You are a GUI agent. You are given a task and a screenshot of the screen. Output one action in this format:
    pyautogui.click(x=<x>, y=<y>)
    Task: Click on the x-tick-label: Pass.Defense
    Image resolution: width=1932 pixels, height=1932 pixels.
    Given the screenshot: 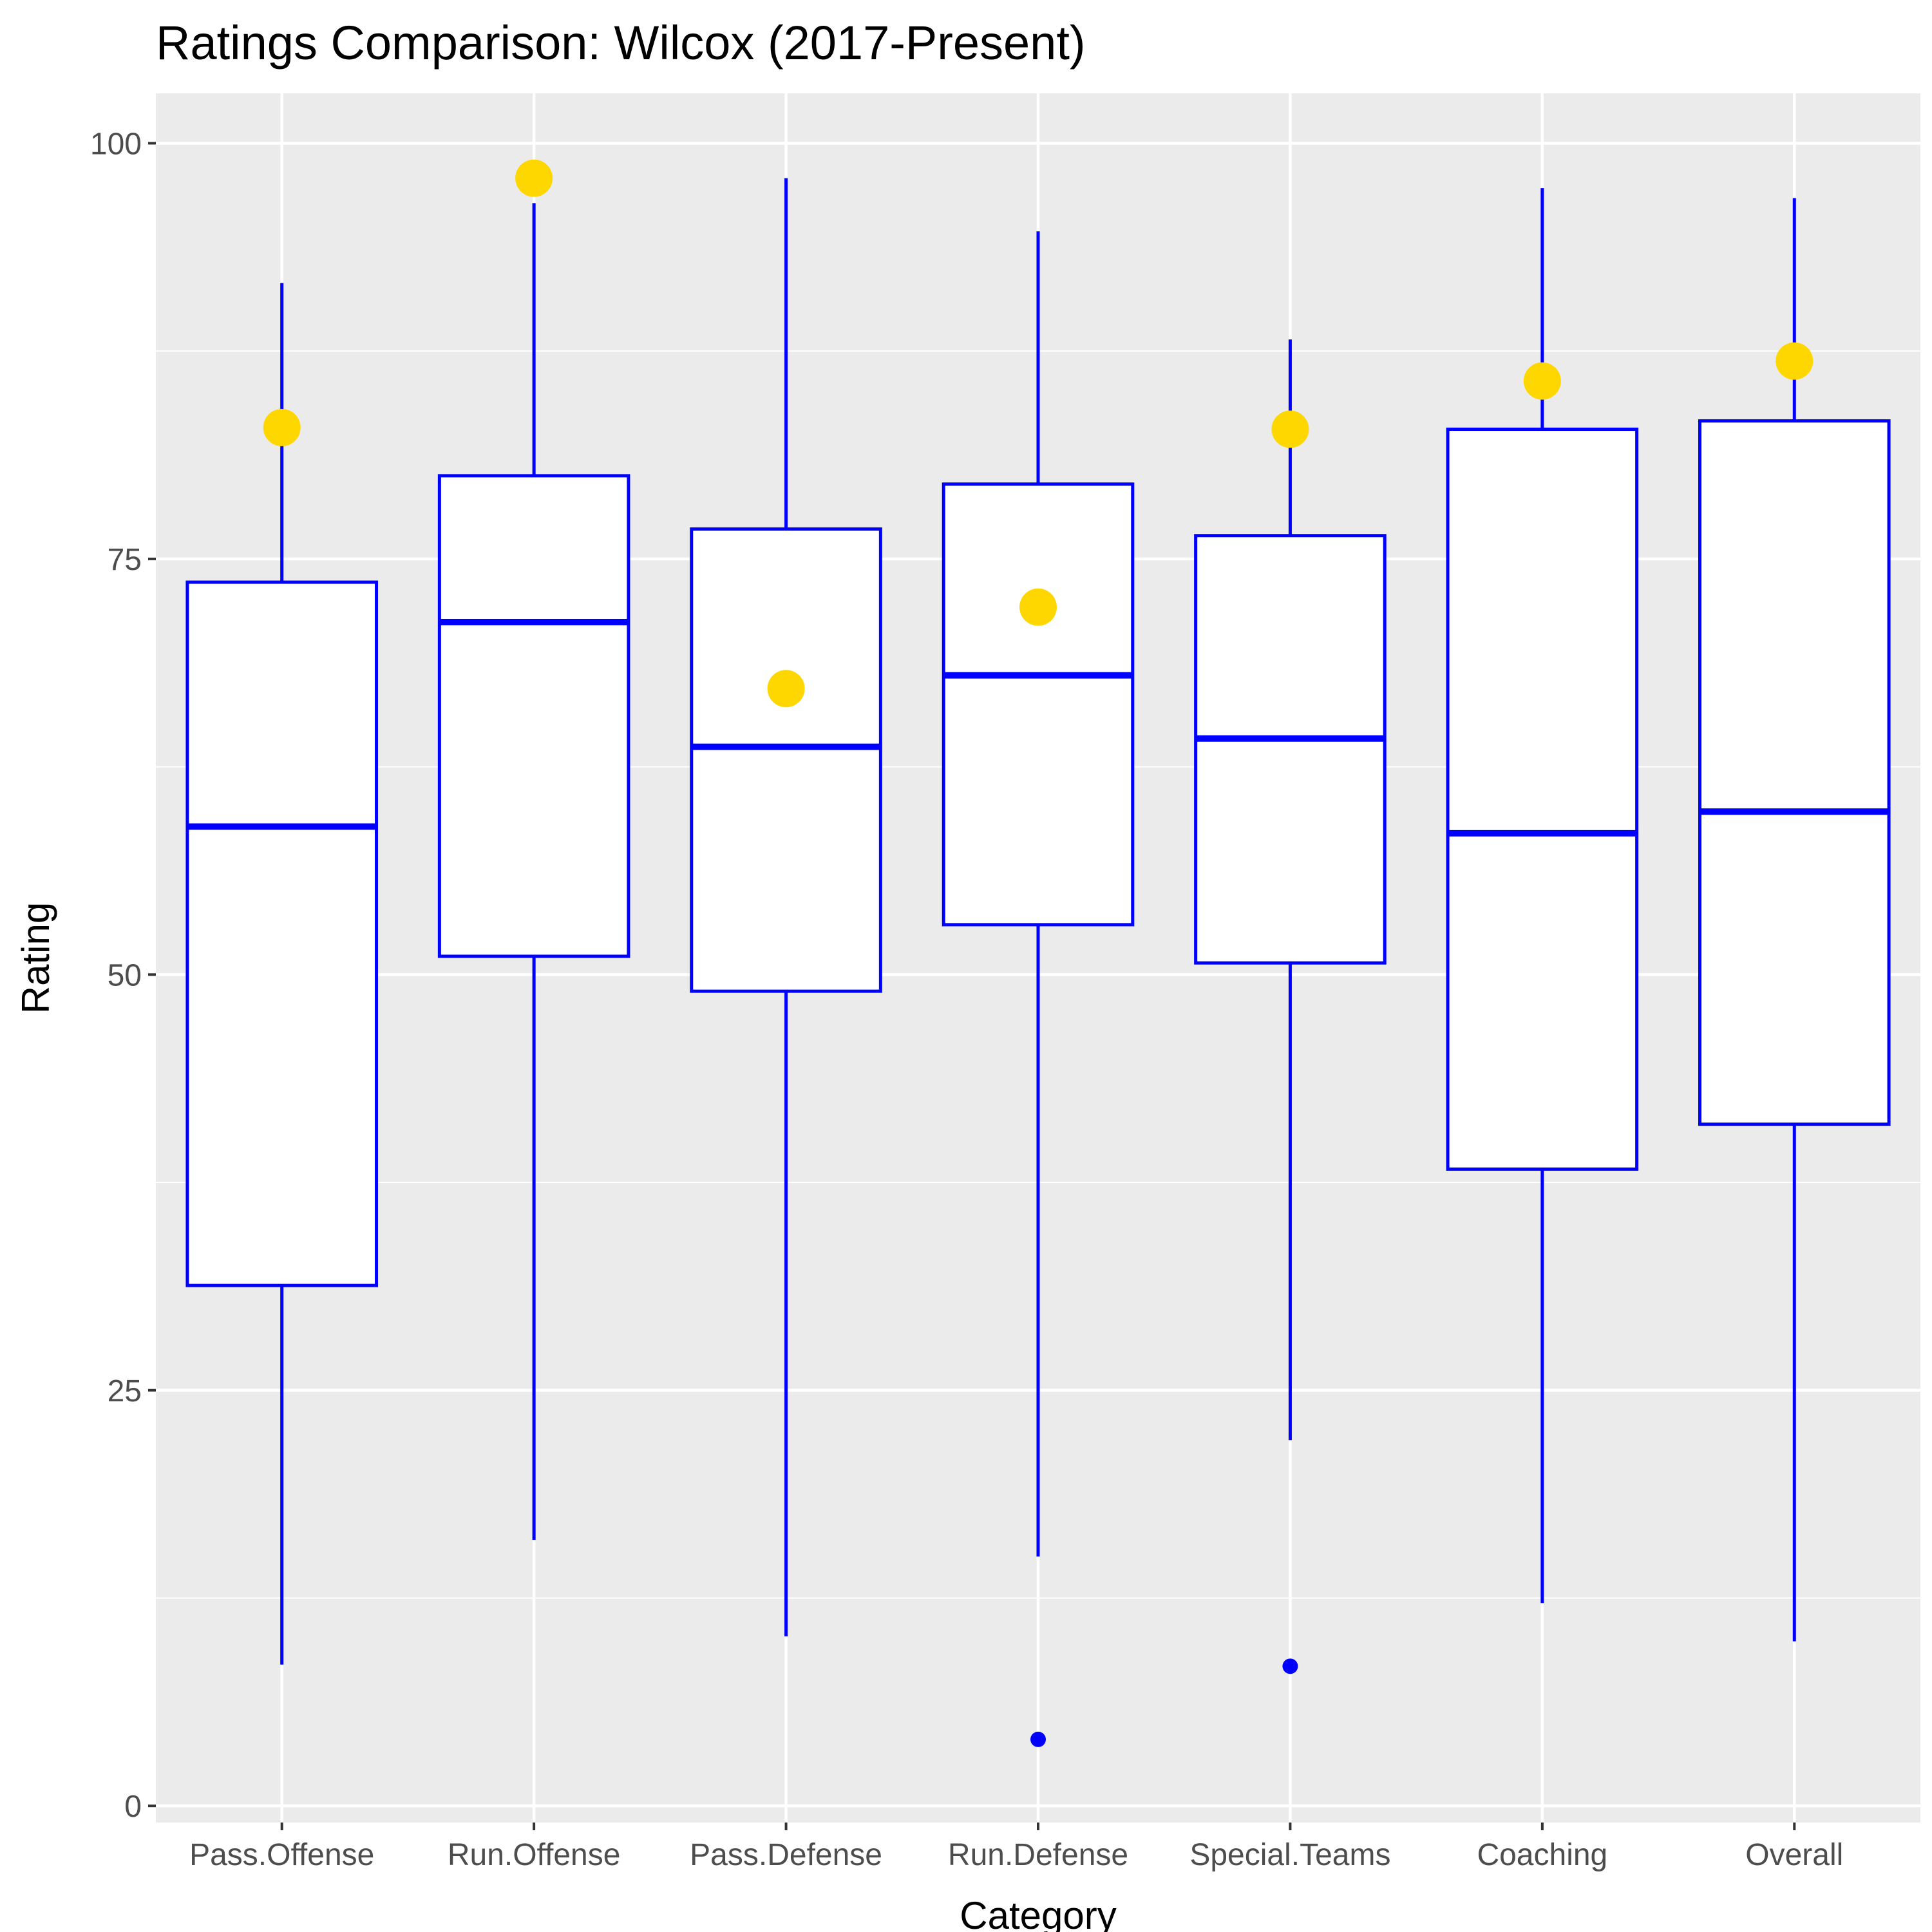 What is the action you would take?
    pyautogui.click(x=786, y=1855)
    